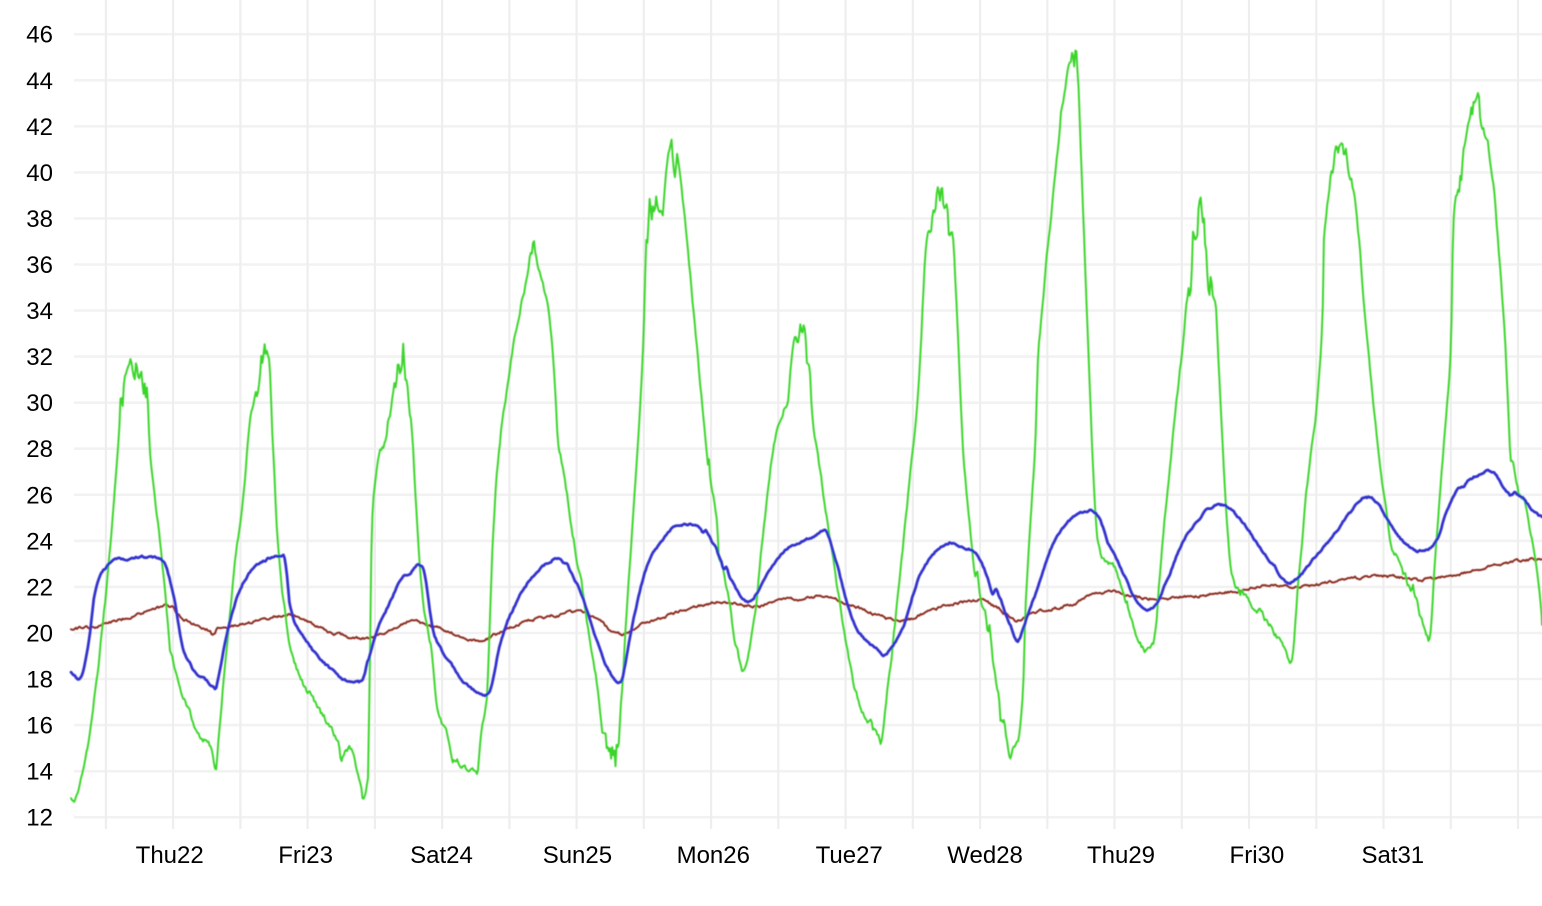 This screenshot has width=1542, height=906. I want to click on svg-text: 30, so click(39, 403).